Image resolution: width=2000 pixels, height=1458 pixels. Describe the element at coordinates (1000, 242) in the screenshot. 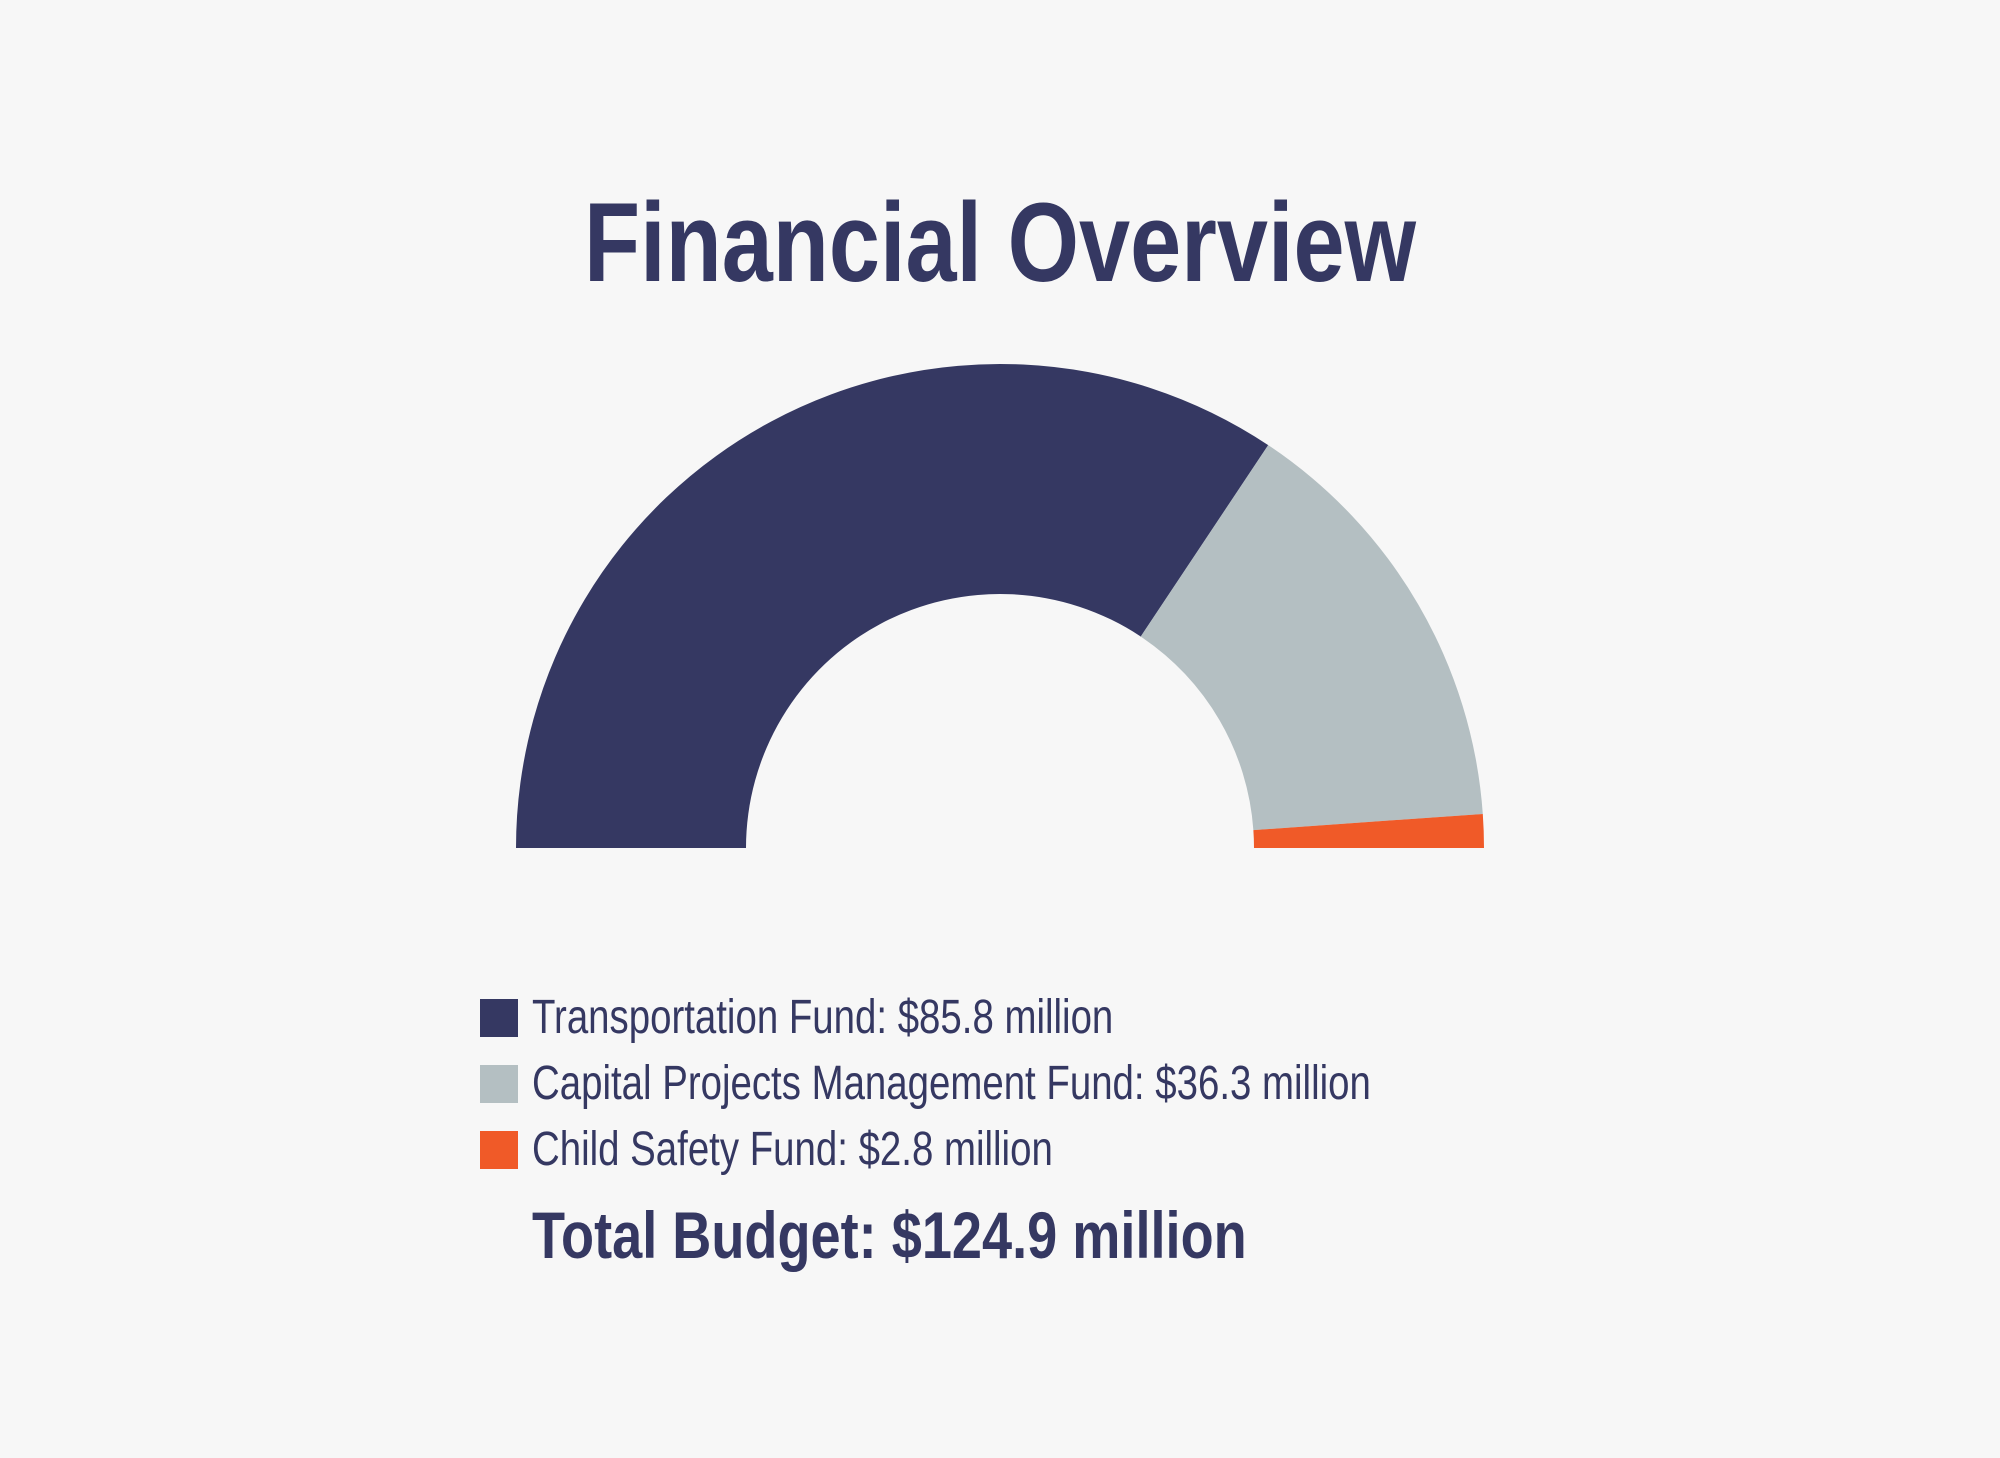

I see `chart-title: Financial Overview` at that location.